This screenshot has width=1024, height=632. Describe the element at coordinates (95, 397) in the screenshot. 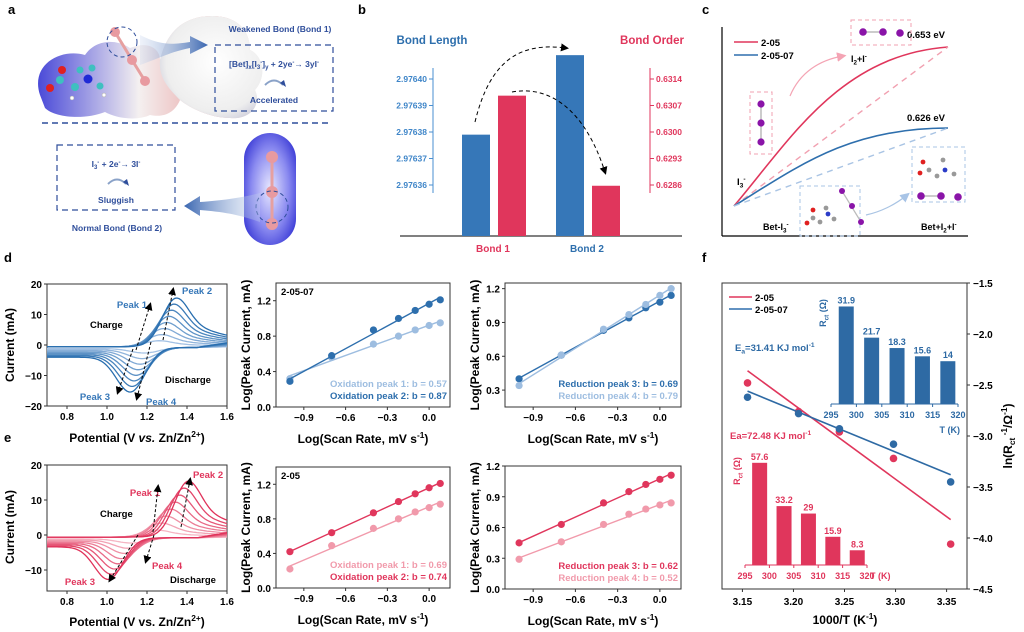

I see `peak-3-label: Peak 3` at that location.